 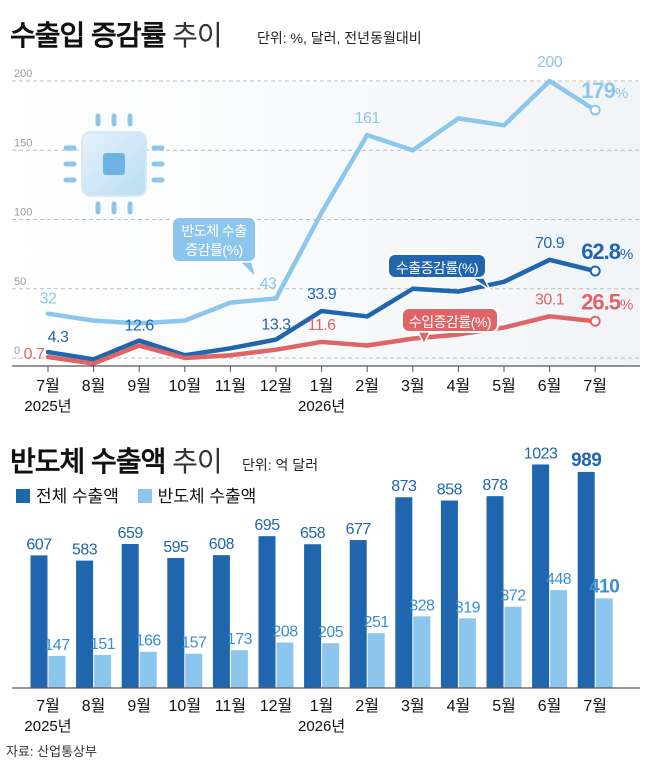 I want to click on x-tick-label: 5월, so click(x=504, y=386).